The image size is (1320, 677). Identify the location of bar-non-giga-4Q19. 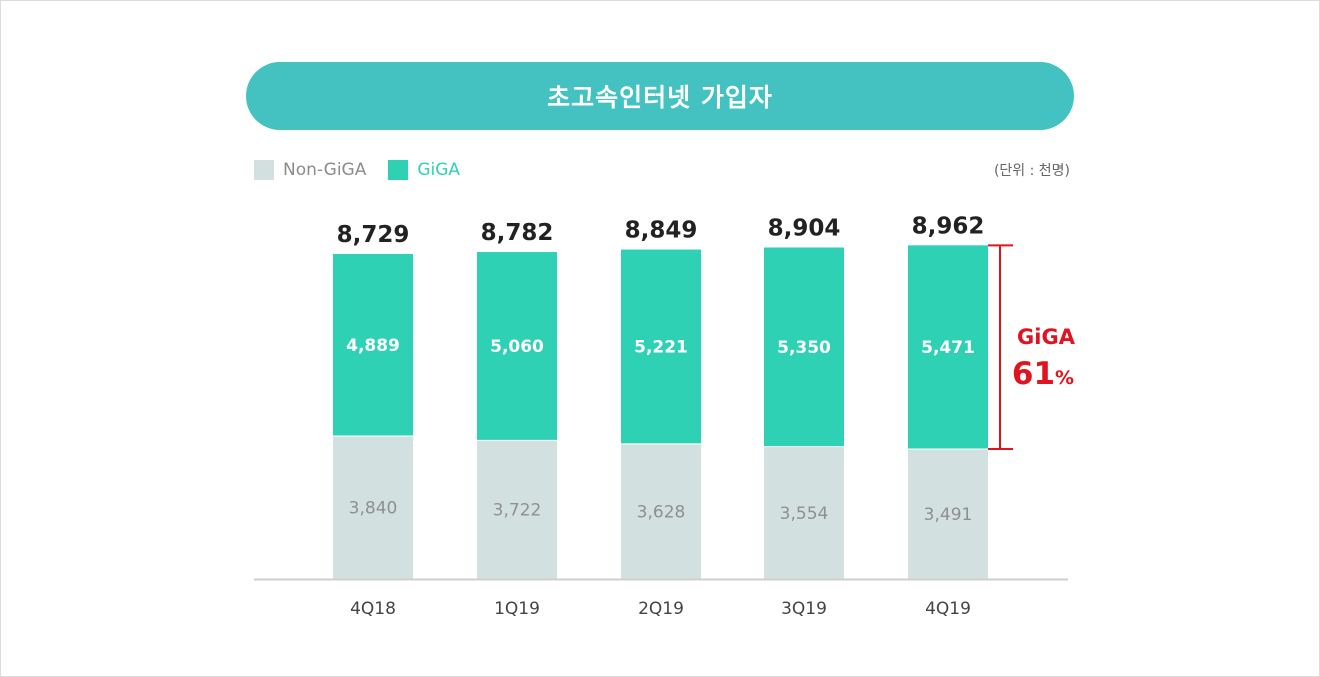
(948, 514).